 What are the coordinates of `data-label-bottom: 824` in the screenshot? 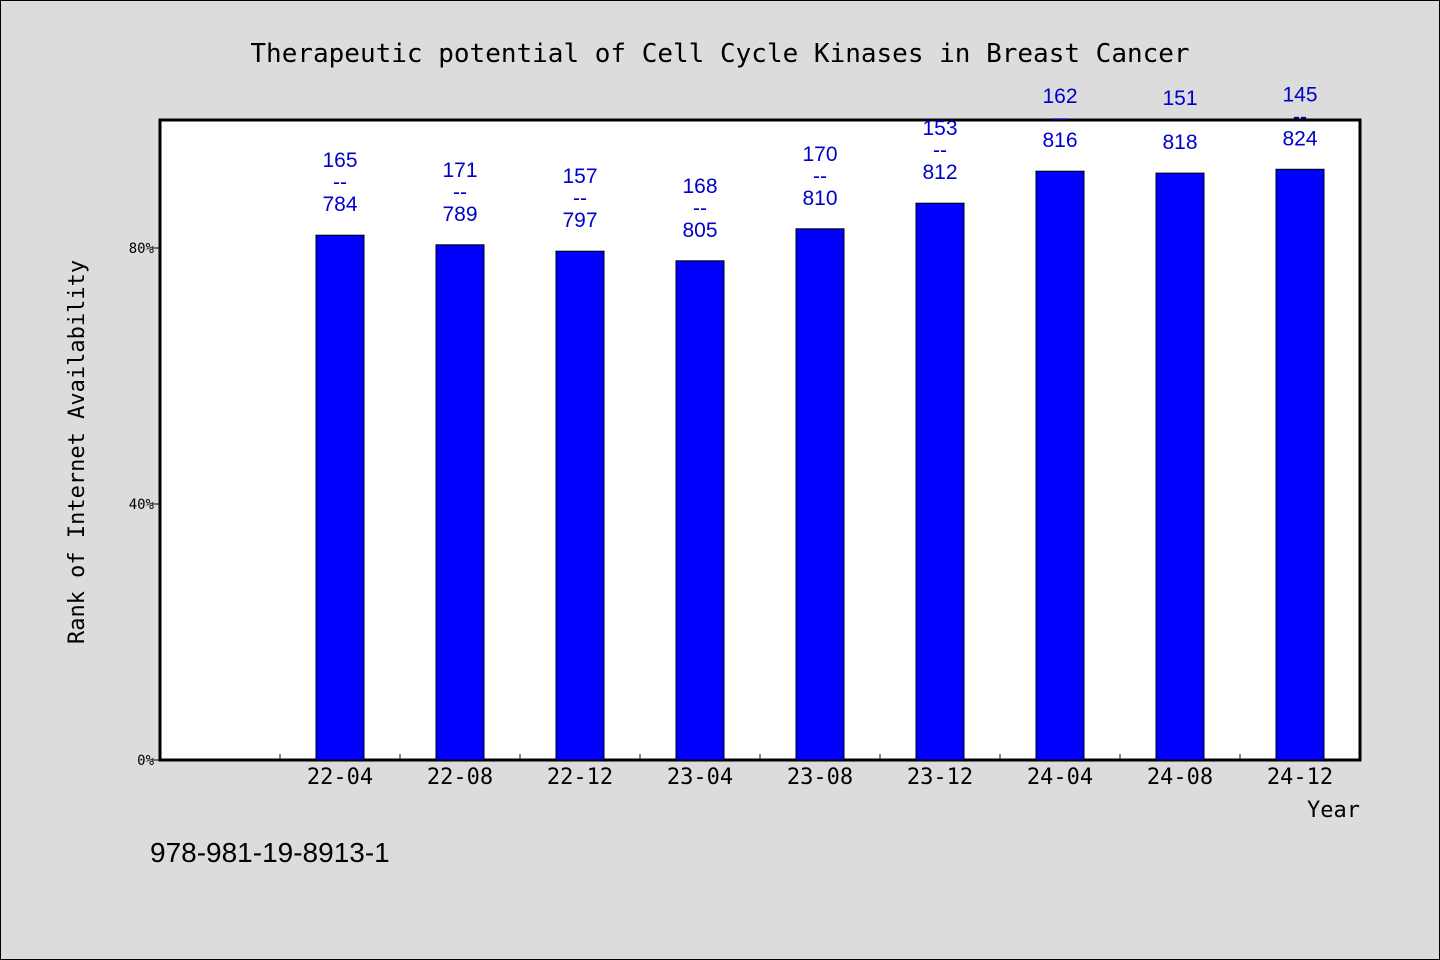 It's located at (1299, 138).